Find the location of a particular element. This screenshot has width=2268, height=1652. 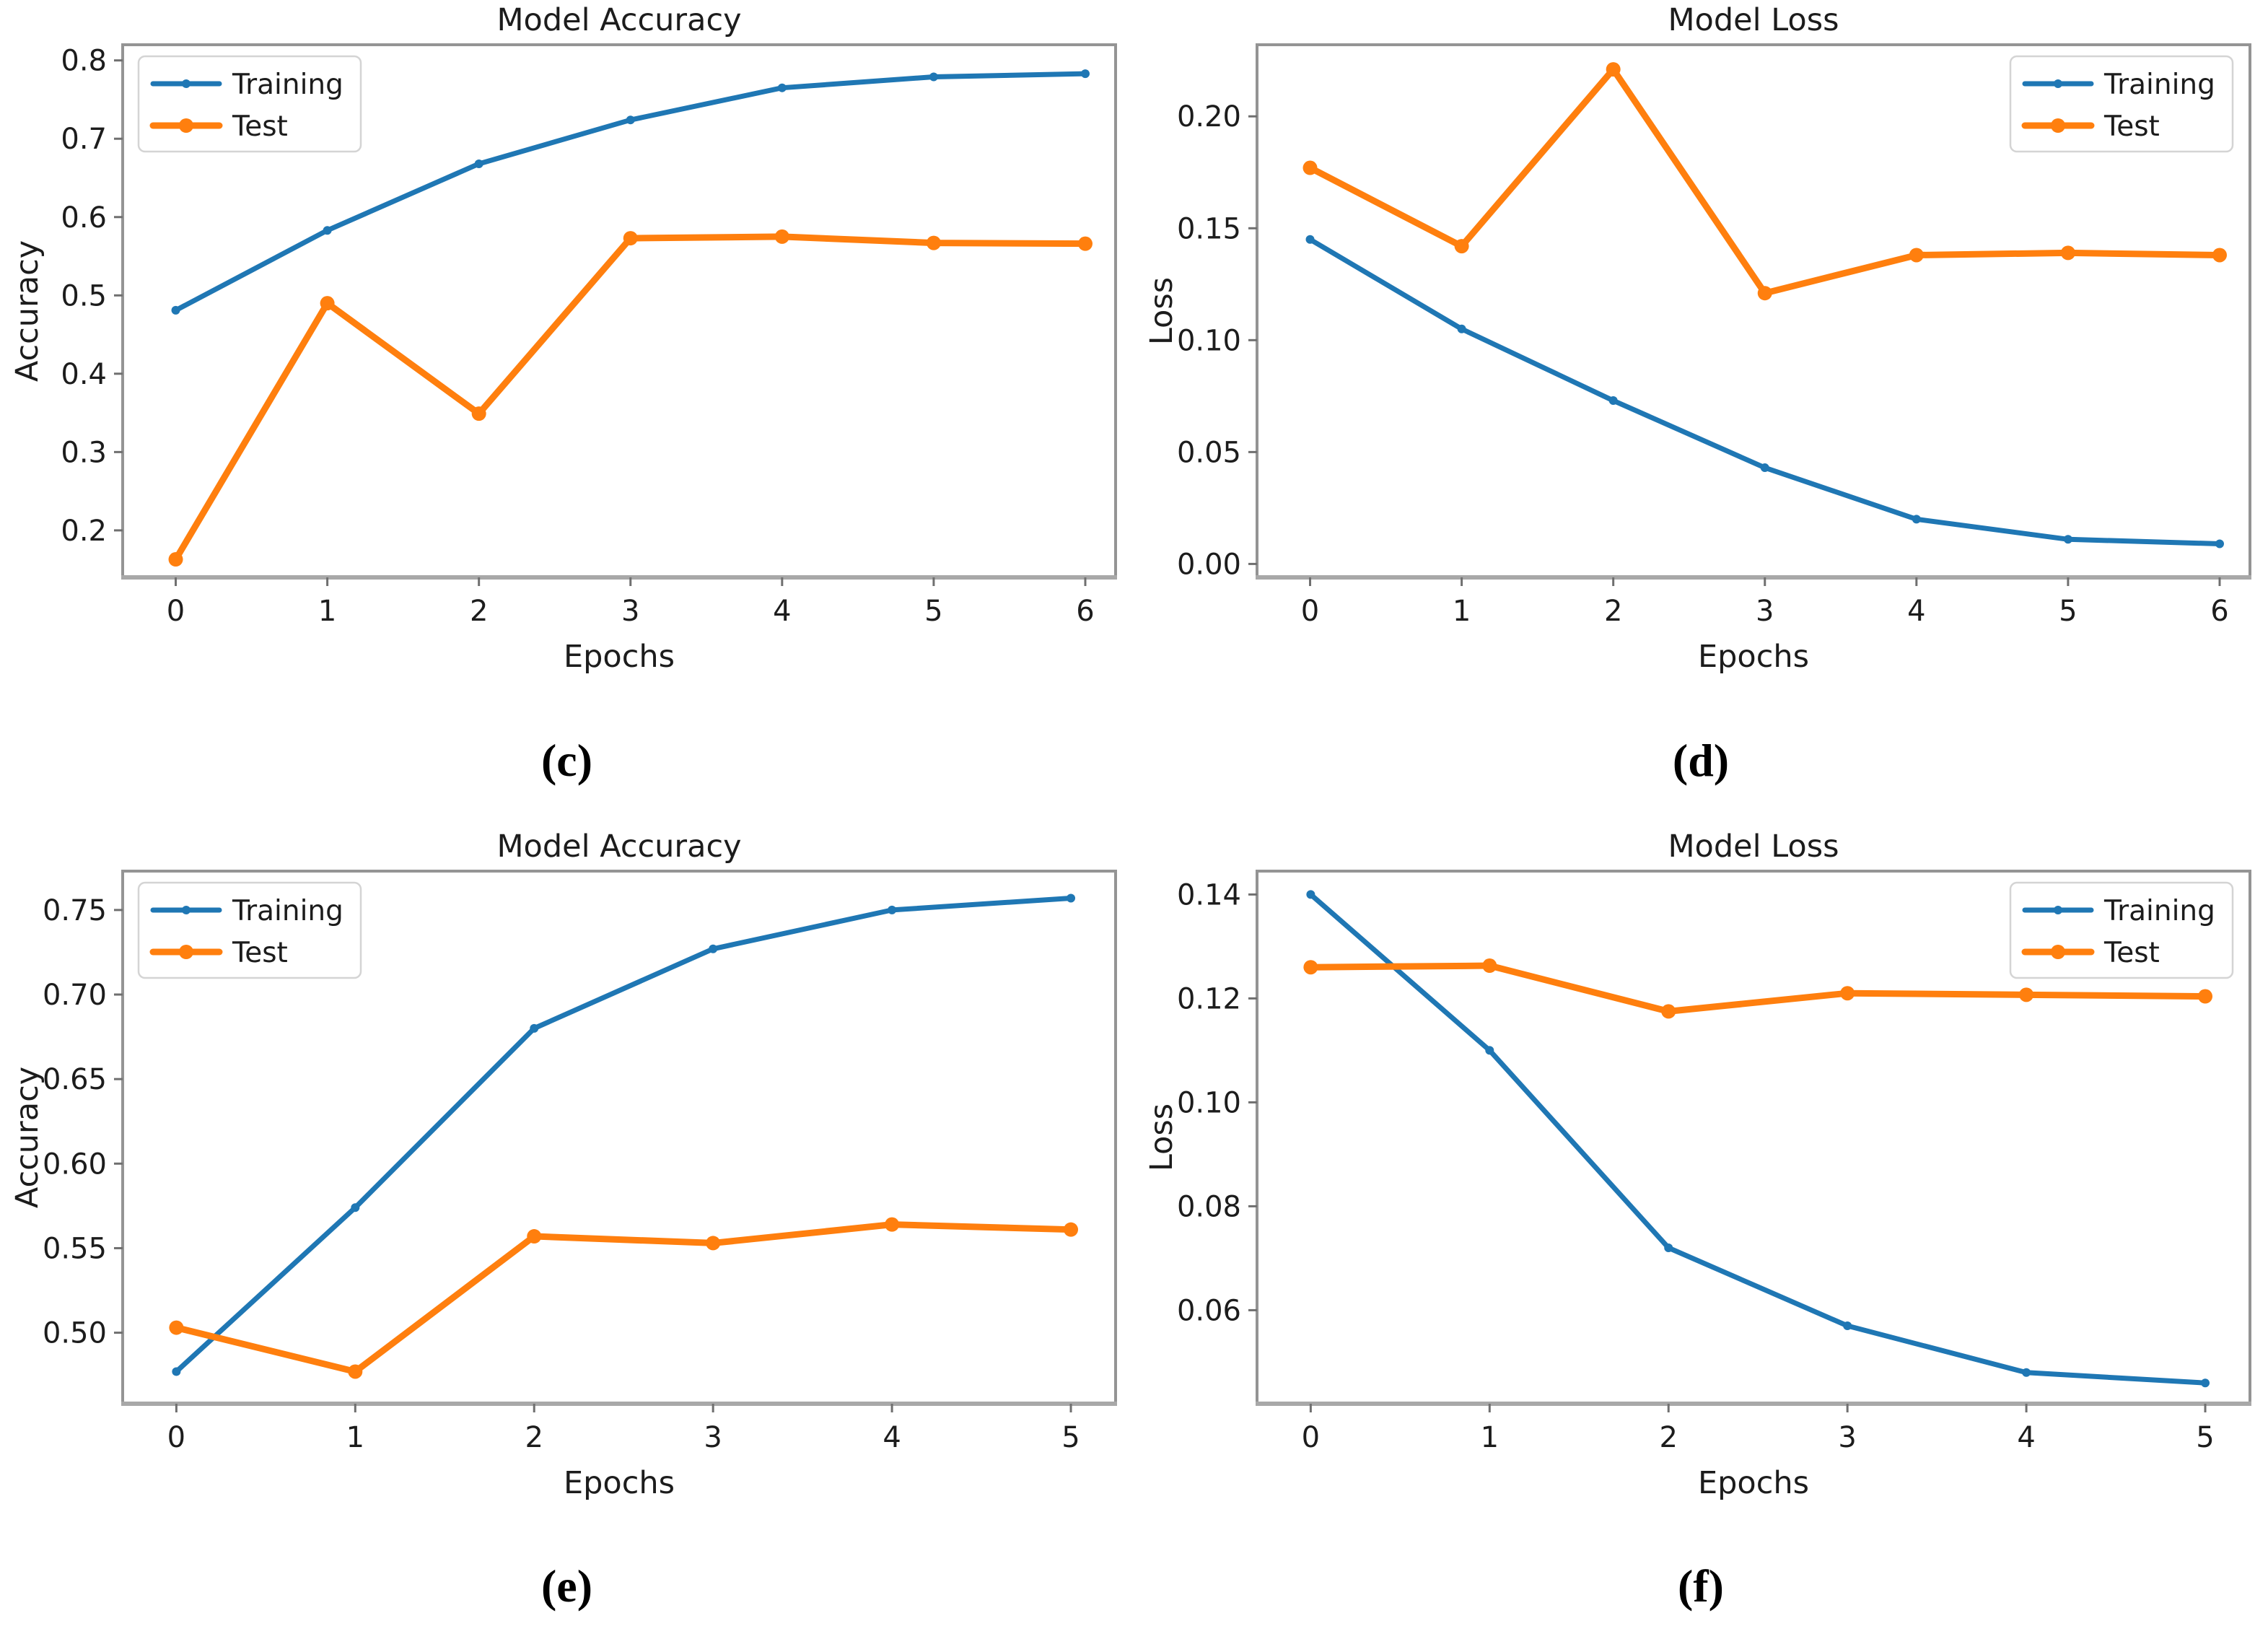

y-tick-label: 0.05 is located at coordinates (1208, 452).